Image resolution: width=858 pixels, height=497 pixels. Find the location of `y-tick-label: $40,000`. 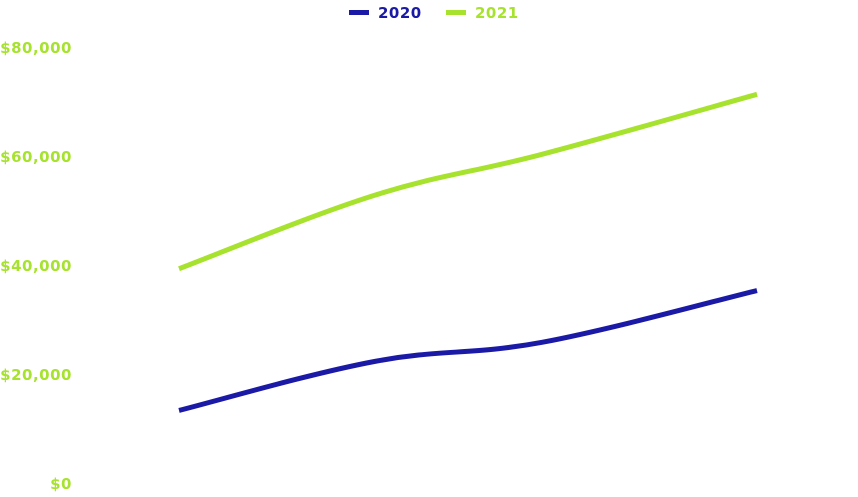

y-tick-label: $40,000 is located at coordinates (36, 266).